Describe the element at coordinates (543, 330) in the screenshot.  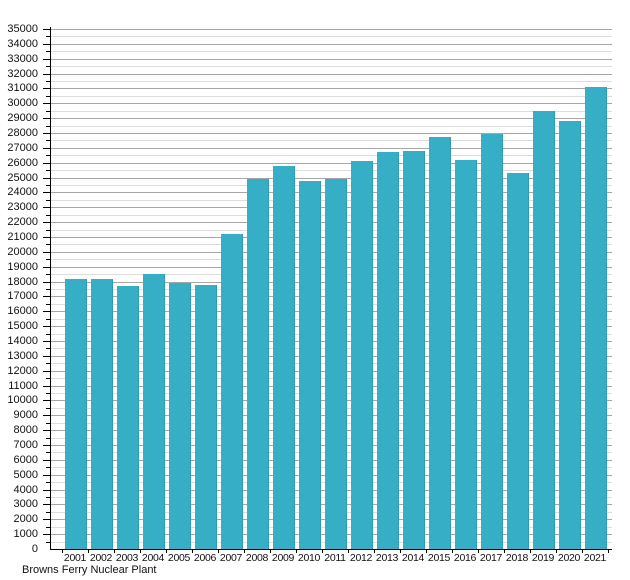
I see `bar-2019` at that location.